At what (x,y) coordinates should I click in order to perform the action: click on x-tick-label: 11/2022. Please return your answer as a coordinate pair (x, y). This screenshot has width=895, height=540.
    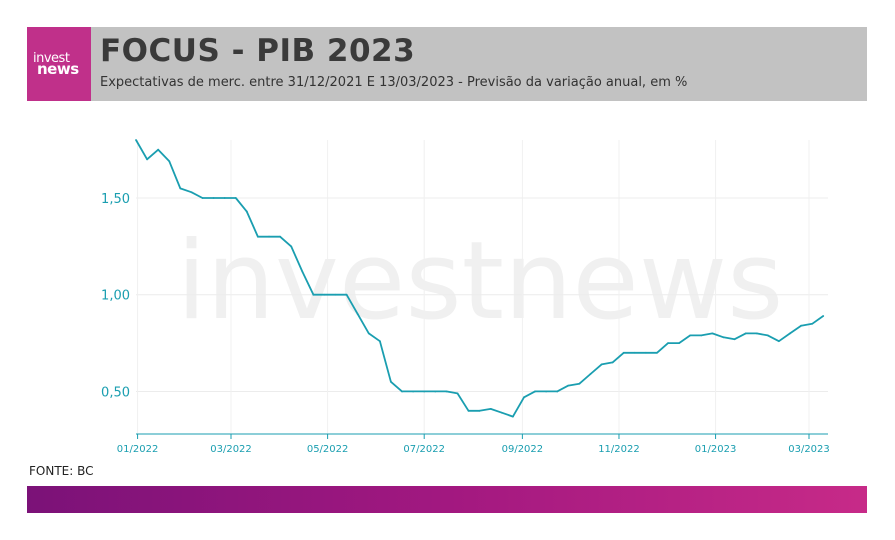
    Looking at the image, I should click on (619, 449).